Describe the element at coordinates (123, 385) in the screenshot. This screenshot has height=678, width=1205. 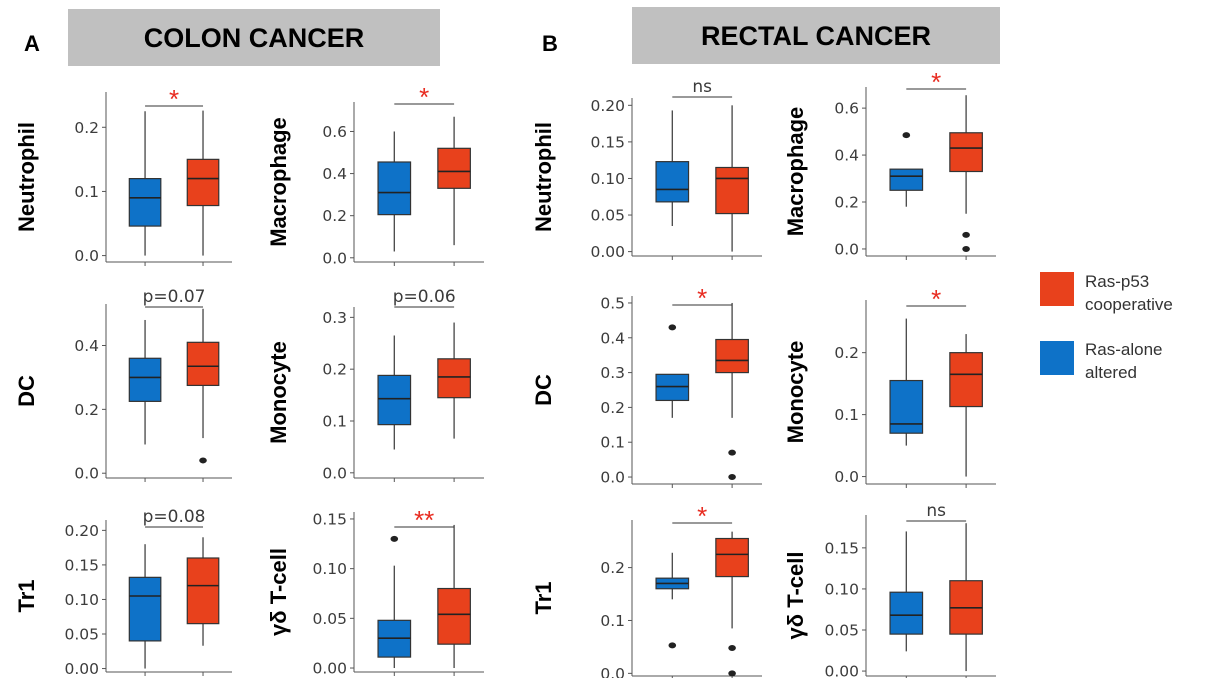
I see `plot-a-dc: 0.0 0.2 0.4 DC p=0.07` at that location.